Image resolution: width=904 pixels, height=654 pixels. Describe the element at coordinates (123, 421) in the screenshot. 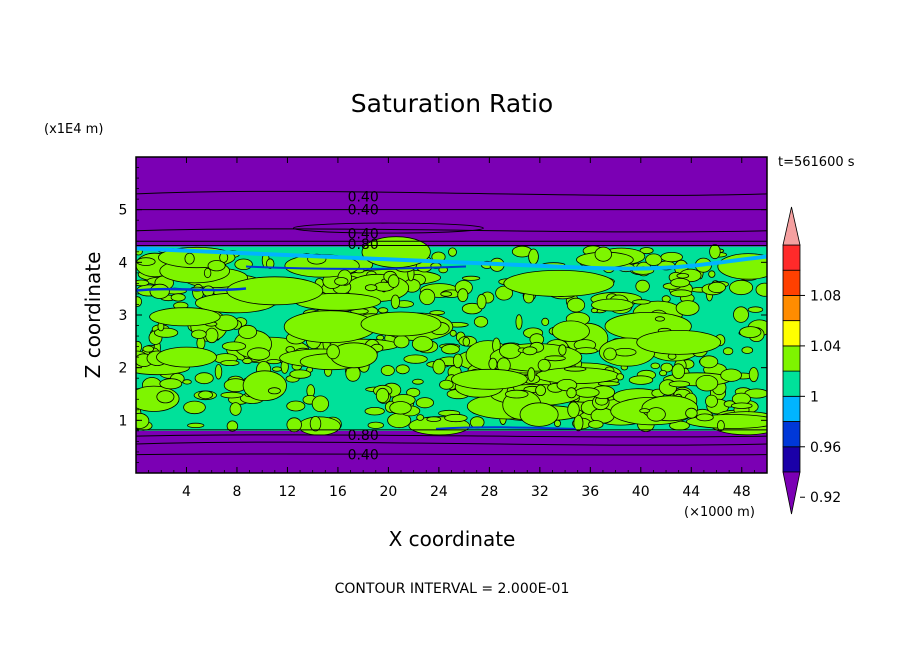

I see `y-tick-label: 1` at that location.